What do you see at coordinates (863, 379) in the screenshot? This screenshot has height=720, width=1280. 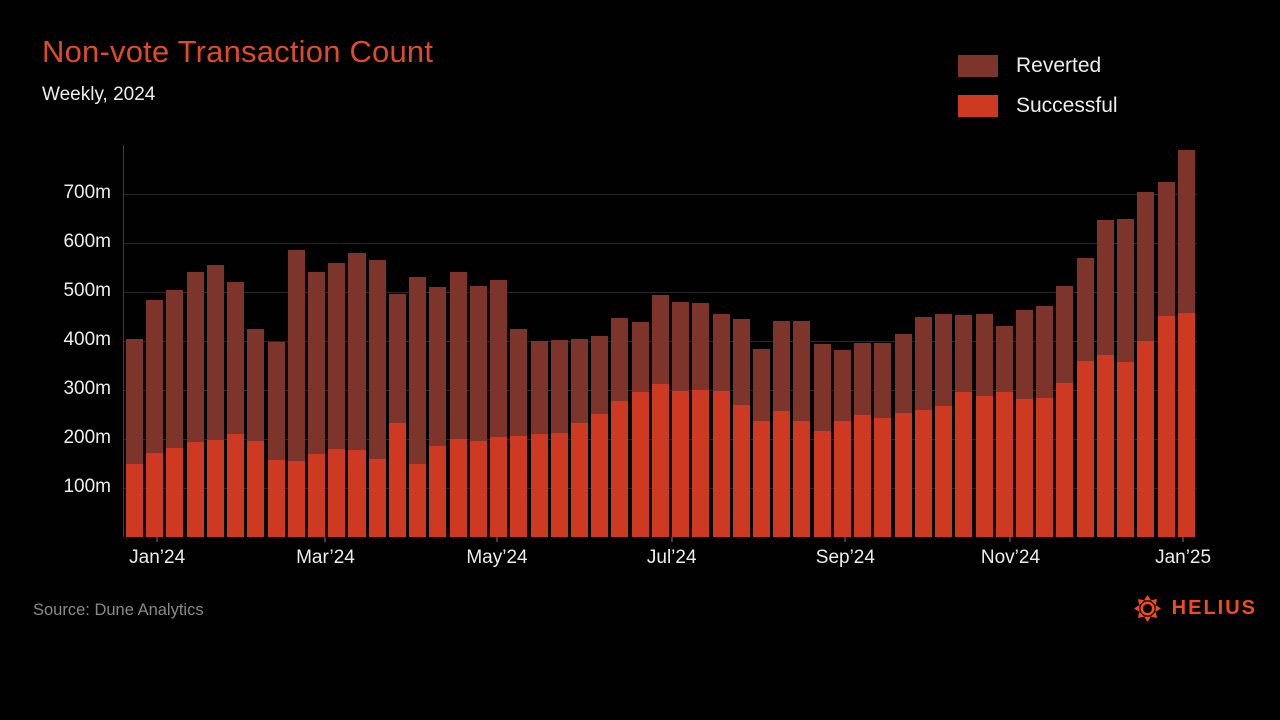 I see `bar-week-37-reverted` at bounding box center [863, 379].